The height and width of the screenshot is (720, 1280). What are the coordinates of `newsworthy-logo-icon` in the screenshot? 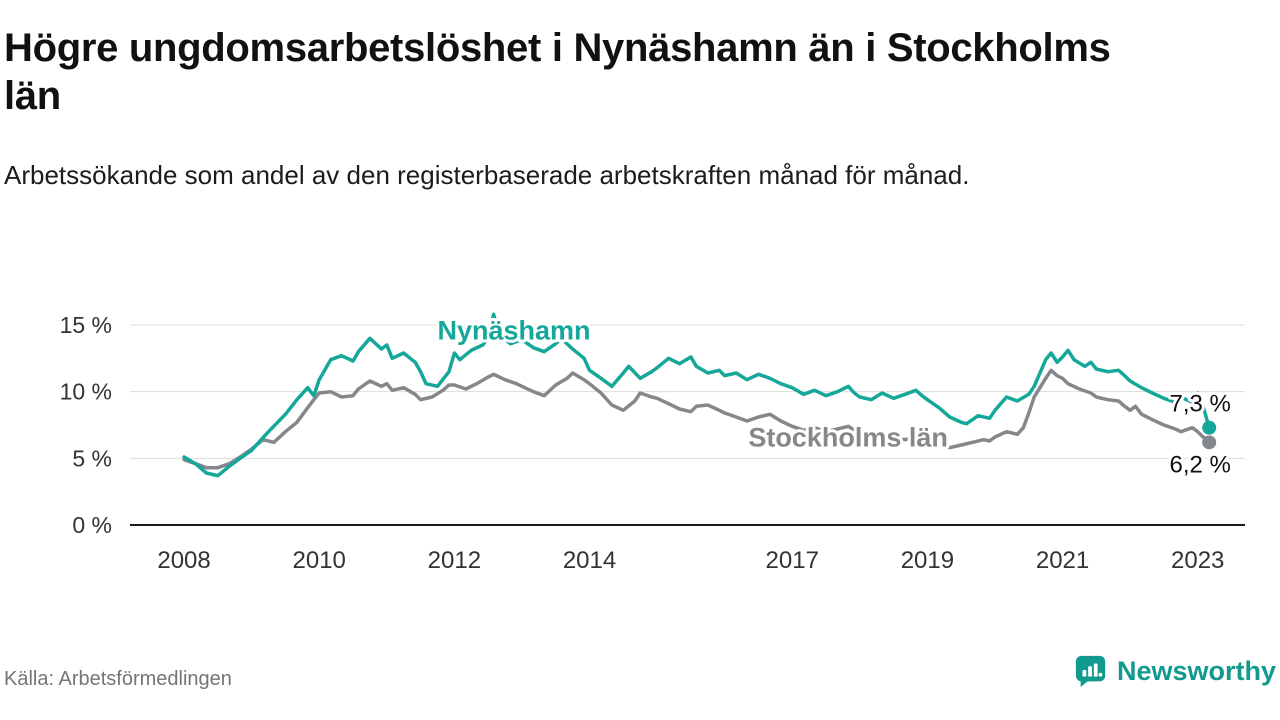 It's located at (1090, 671).